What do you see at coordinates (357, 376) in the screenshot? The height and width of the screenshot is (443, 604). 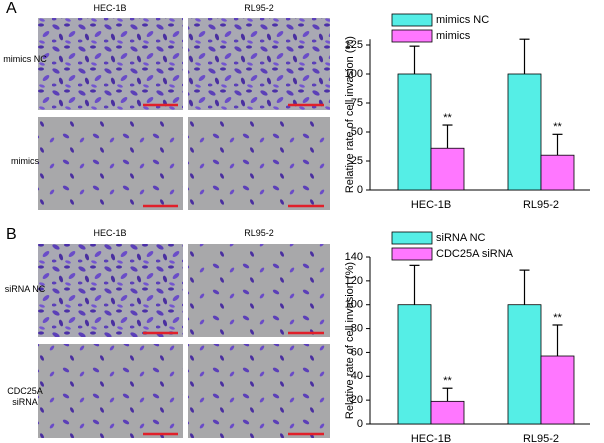 I see `y-tick-label: 40` at bounding box center [357, 376].